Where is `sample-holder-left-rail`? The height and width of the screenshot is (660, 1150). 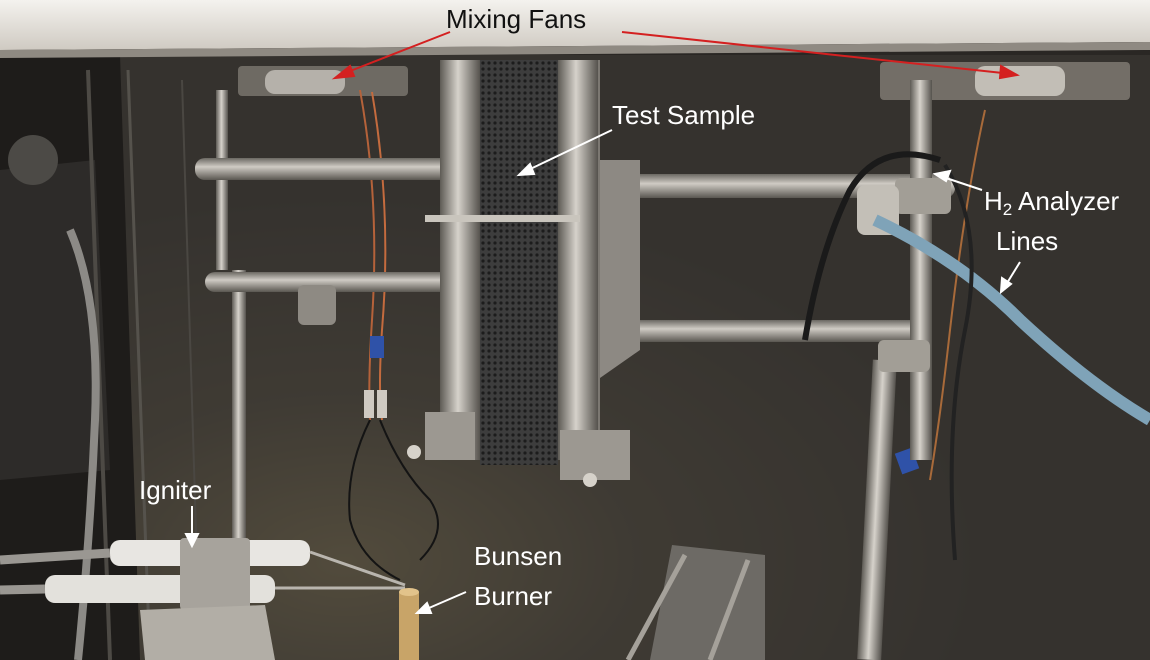
sample-holder-left-rail is located at coordinates (460, 260).